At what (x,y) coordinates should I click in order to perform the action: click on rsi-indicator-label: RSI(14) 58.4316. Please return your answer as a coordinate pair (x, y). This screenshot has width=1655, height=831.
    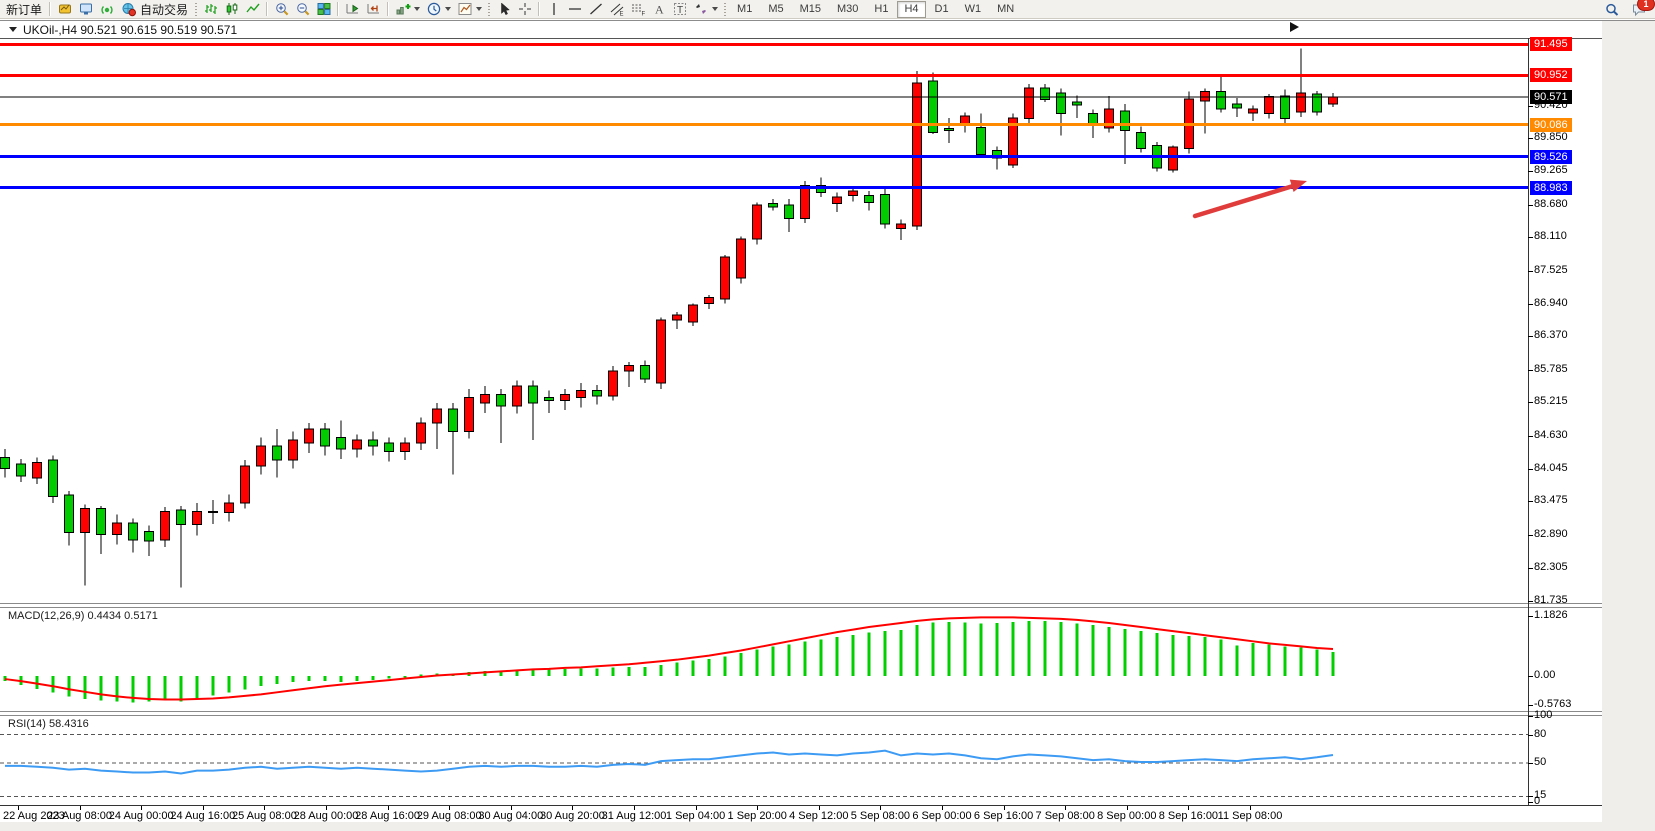
    Looking at the image, I should click on (48, 724).